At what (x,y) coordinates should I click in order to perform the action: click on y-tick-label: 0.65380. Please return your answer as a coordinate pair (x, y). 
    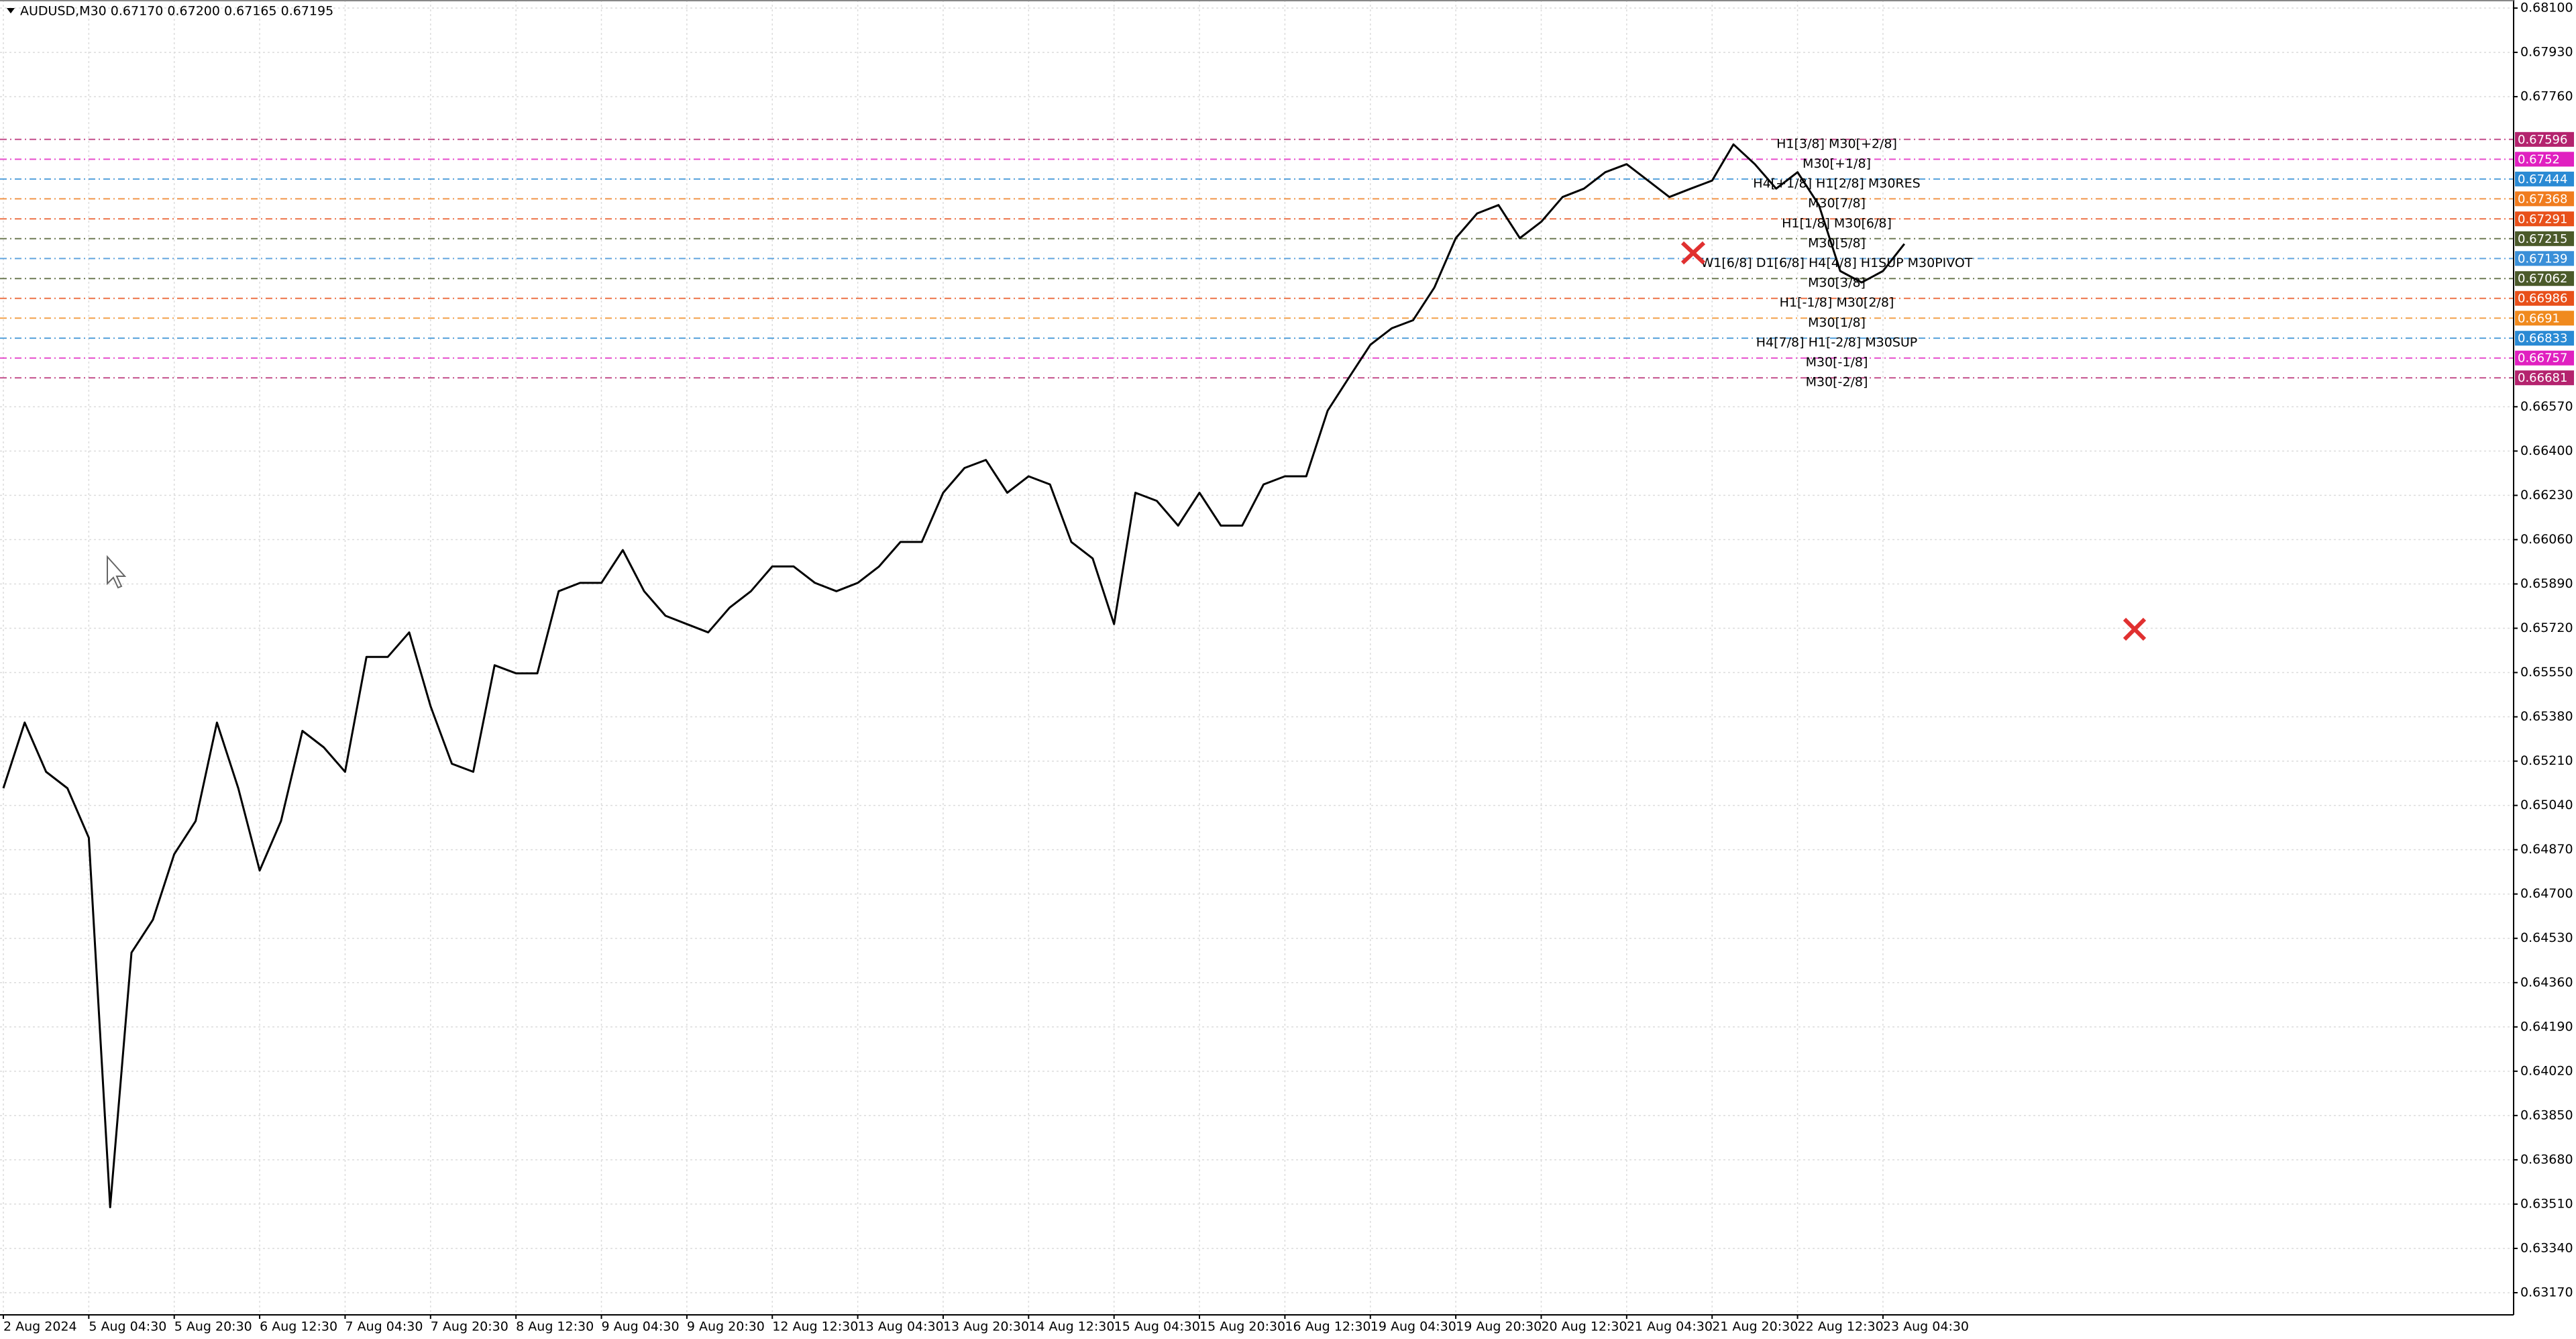
    Looking at the image, I should click on (2546, 716).